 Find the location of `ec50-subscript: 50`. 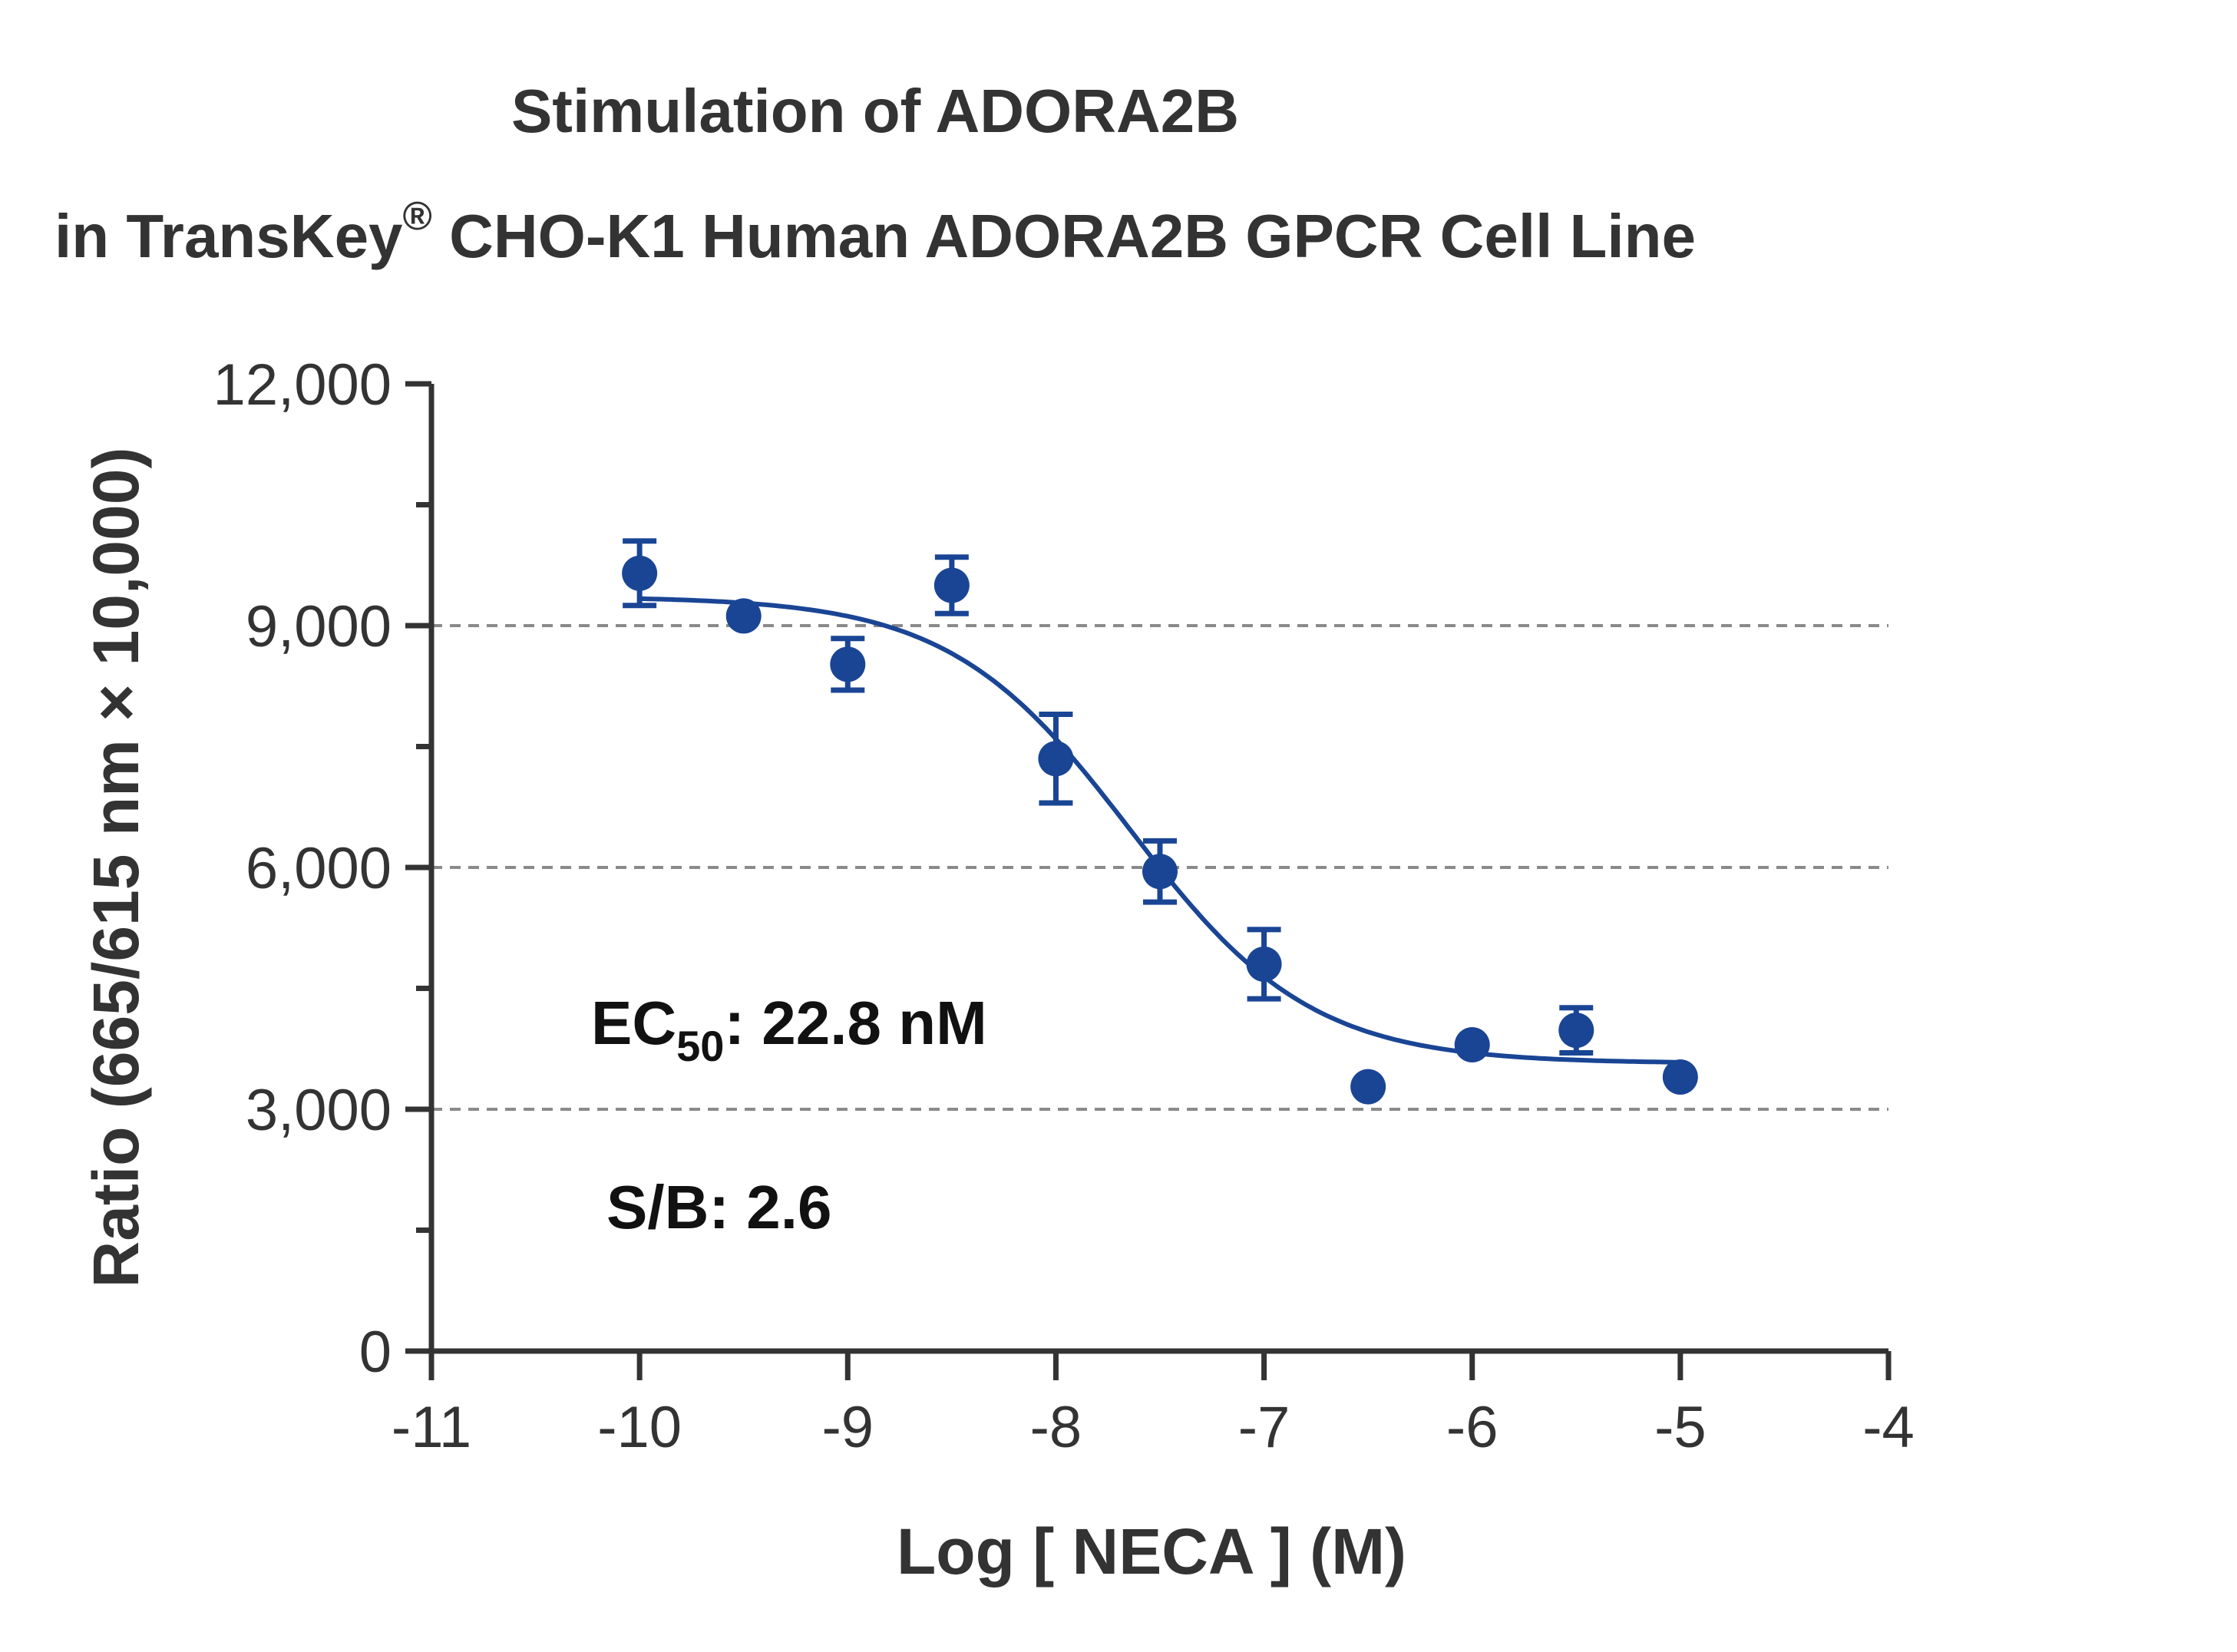

ec50-subscript: 50 is located at coordinates (700, 1046).